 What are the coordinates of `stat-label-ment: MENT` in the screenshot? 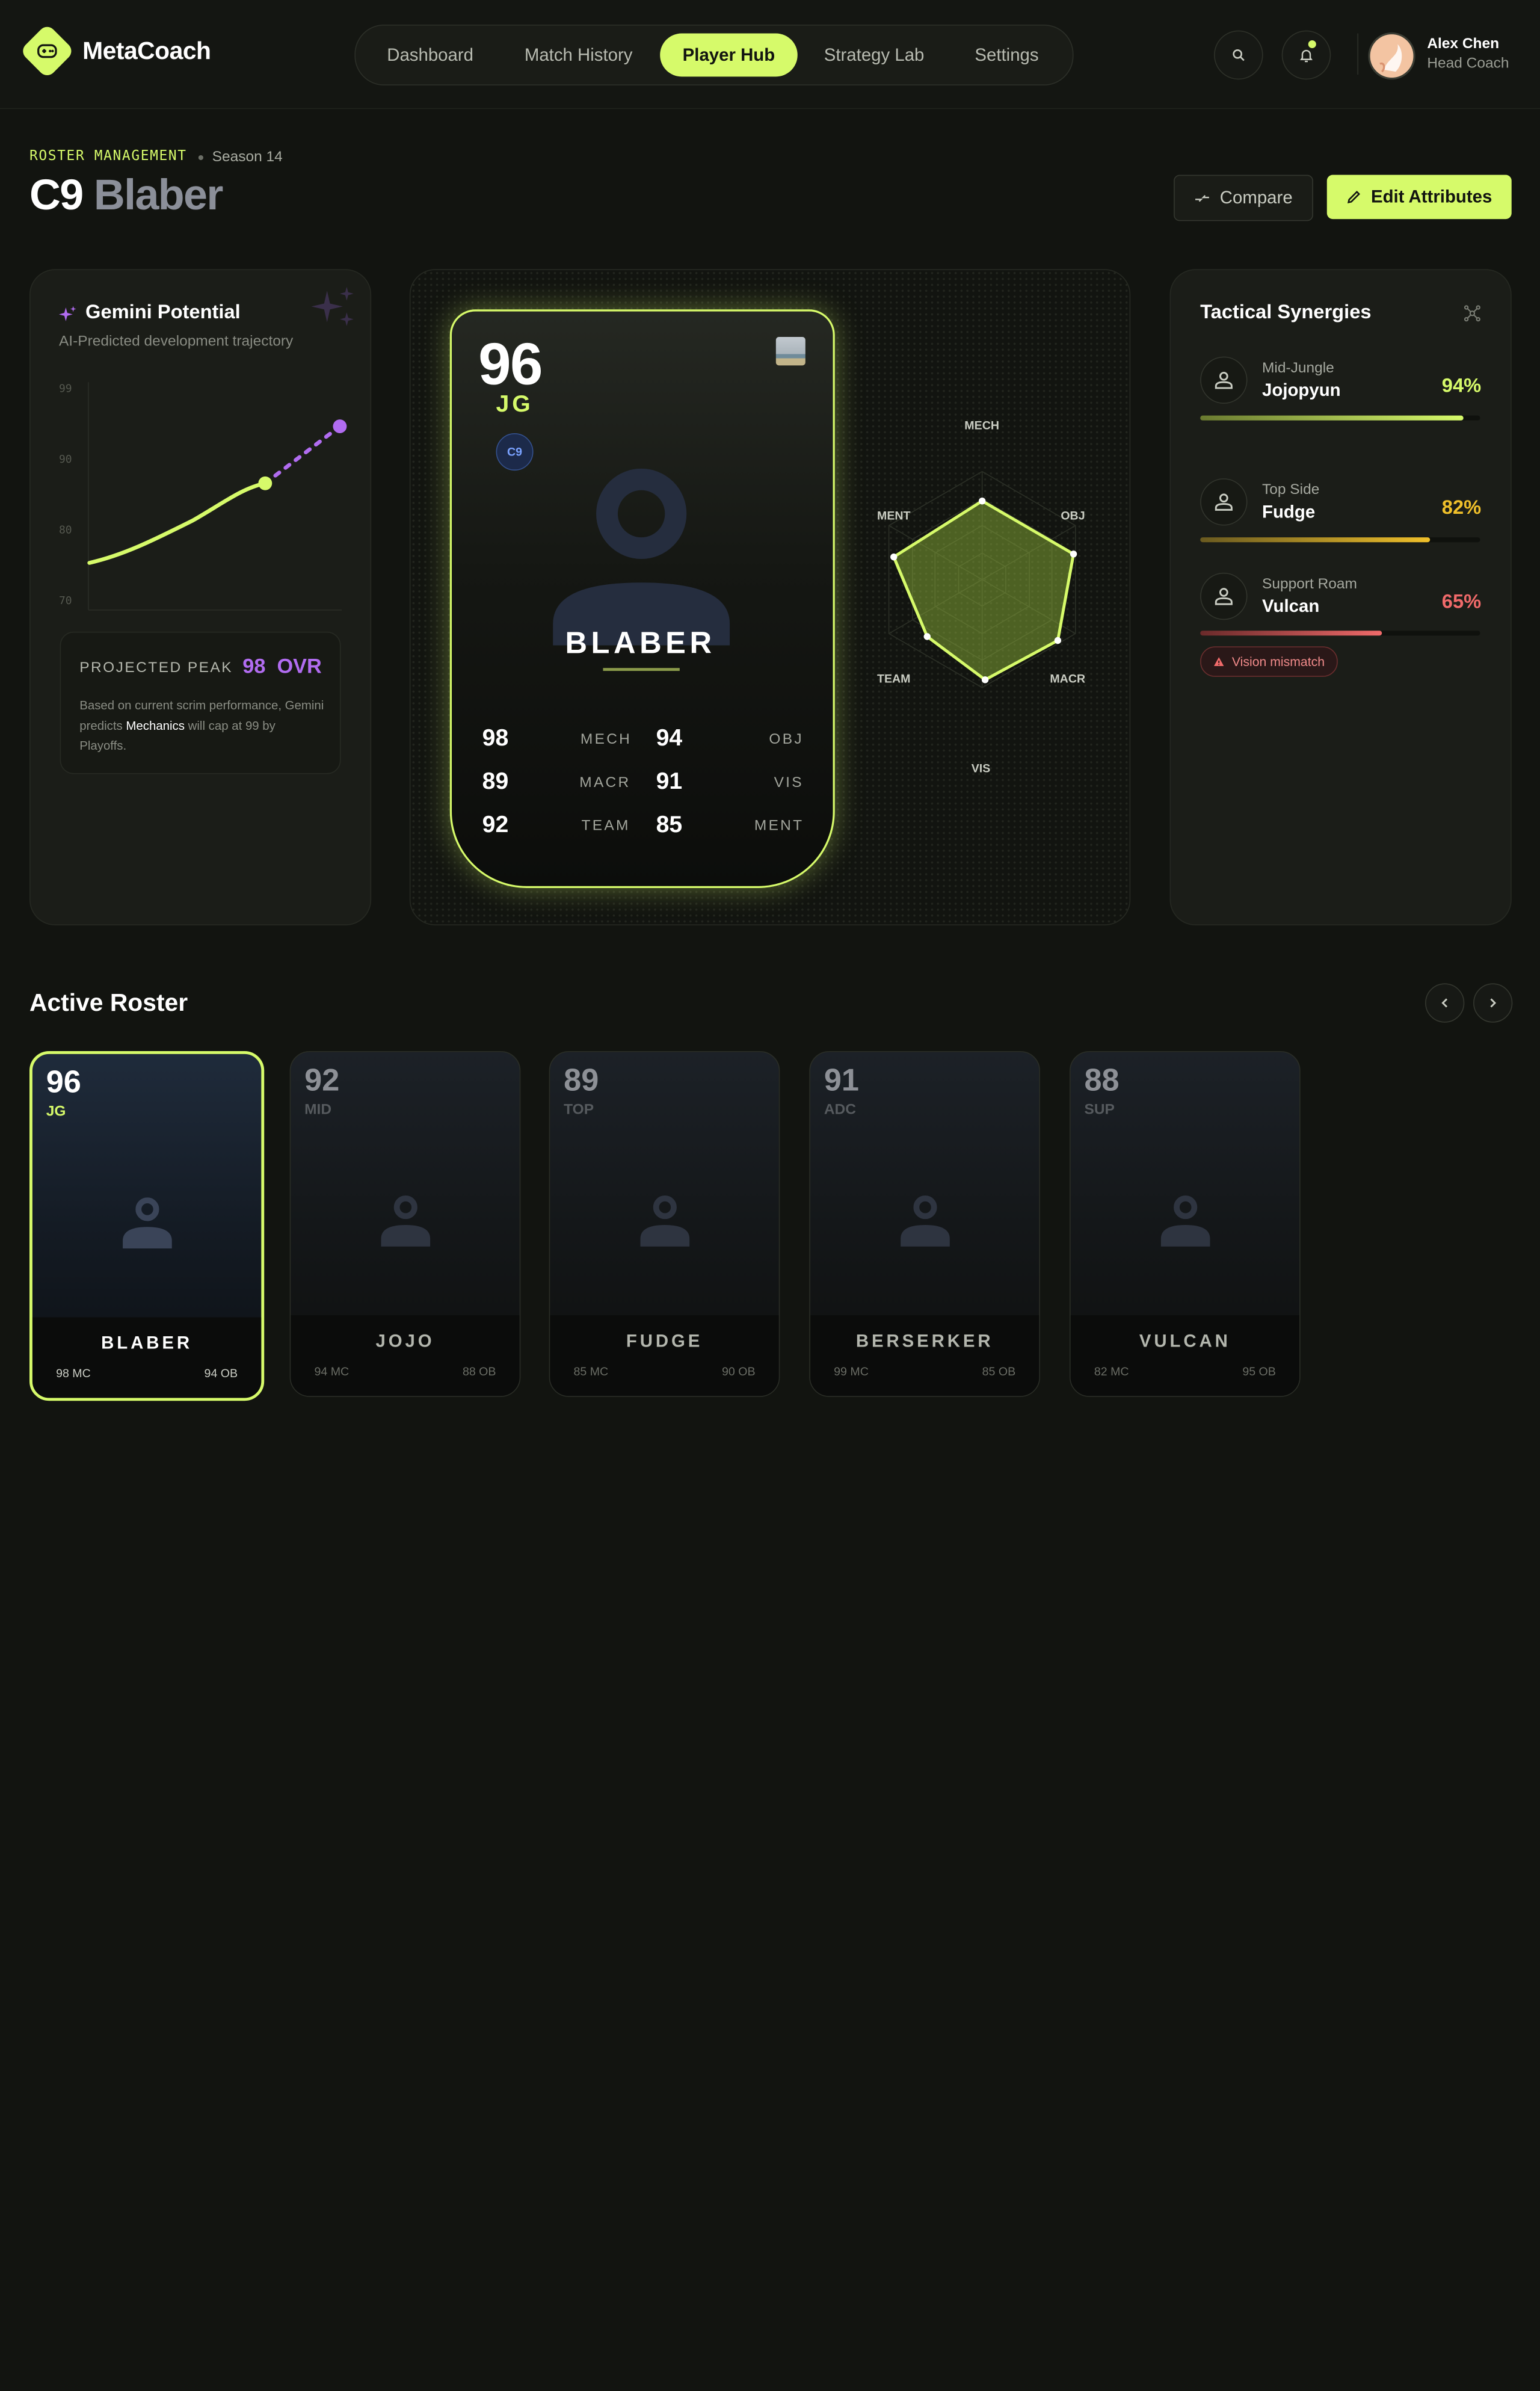 It's located at (779, 826).